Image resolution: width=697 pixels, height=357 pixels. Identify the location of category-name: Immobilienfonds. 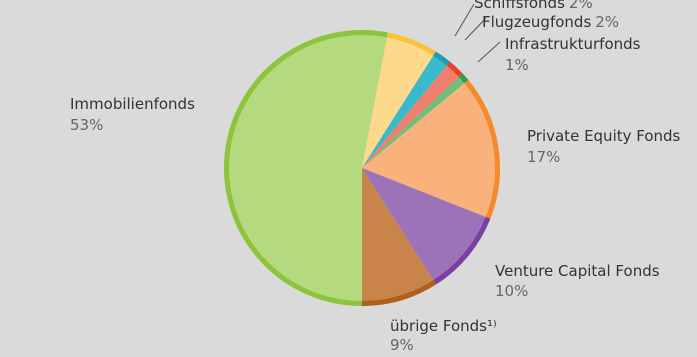
(132, 104).